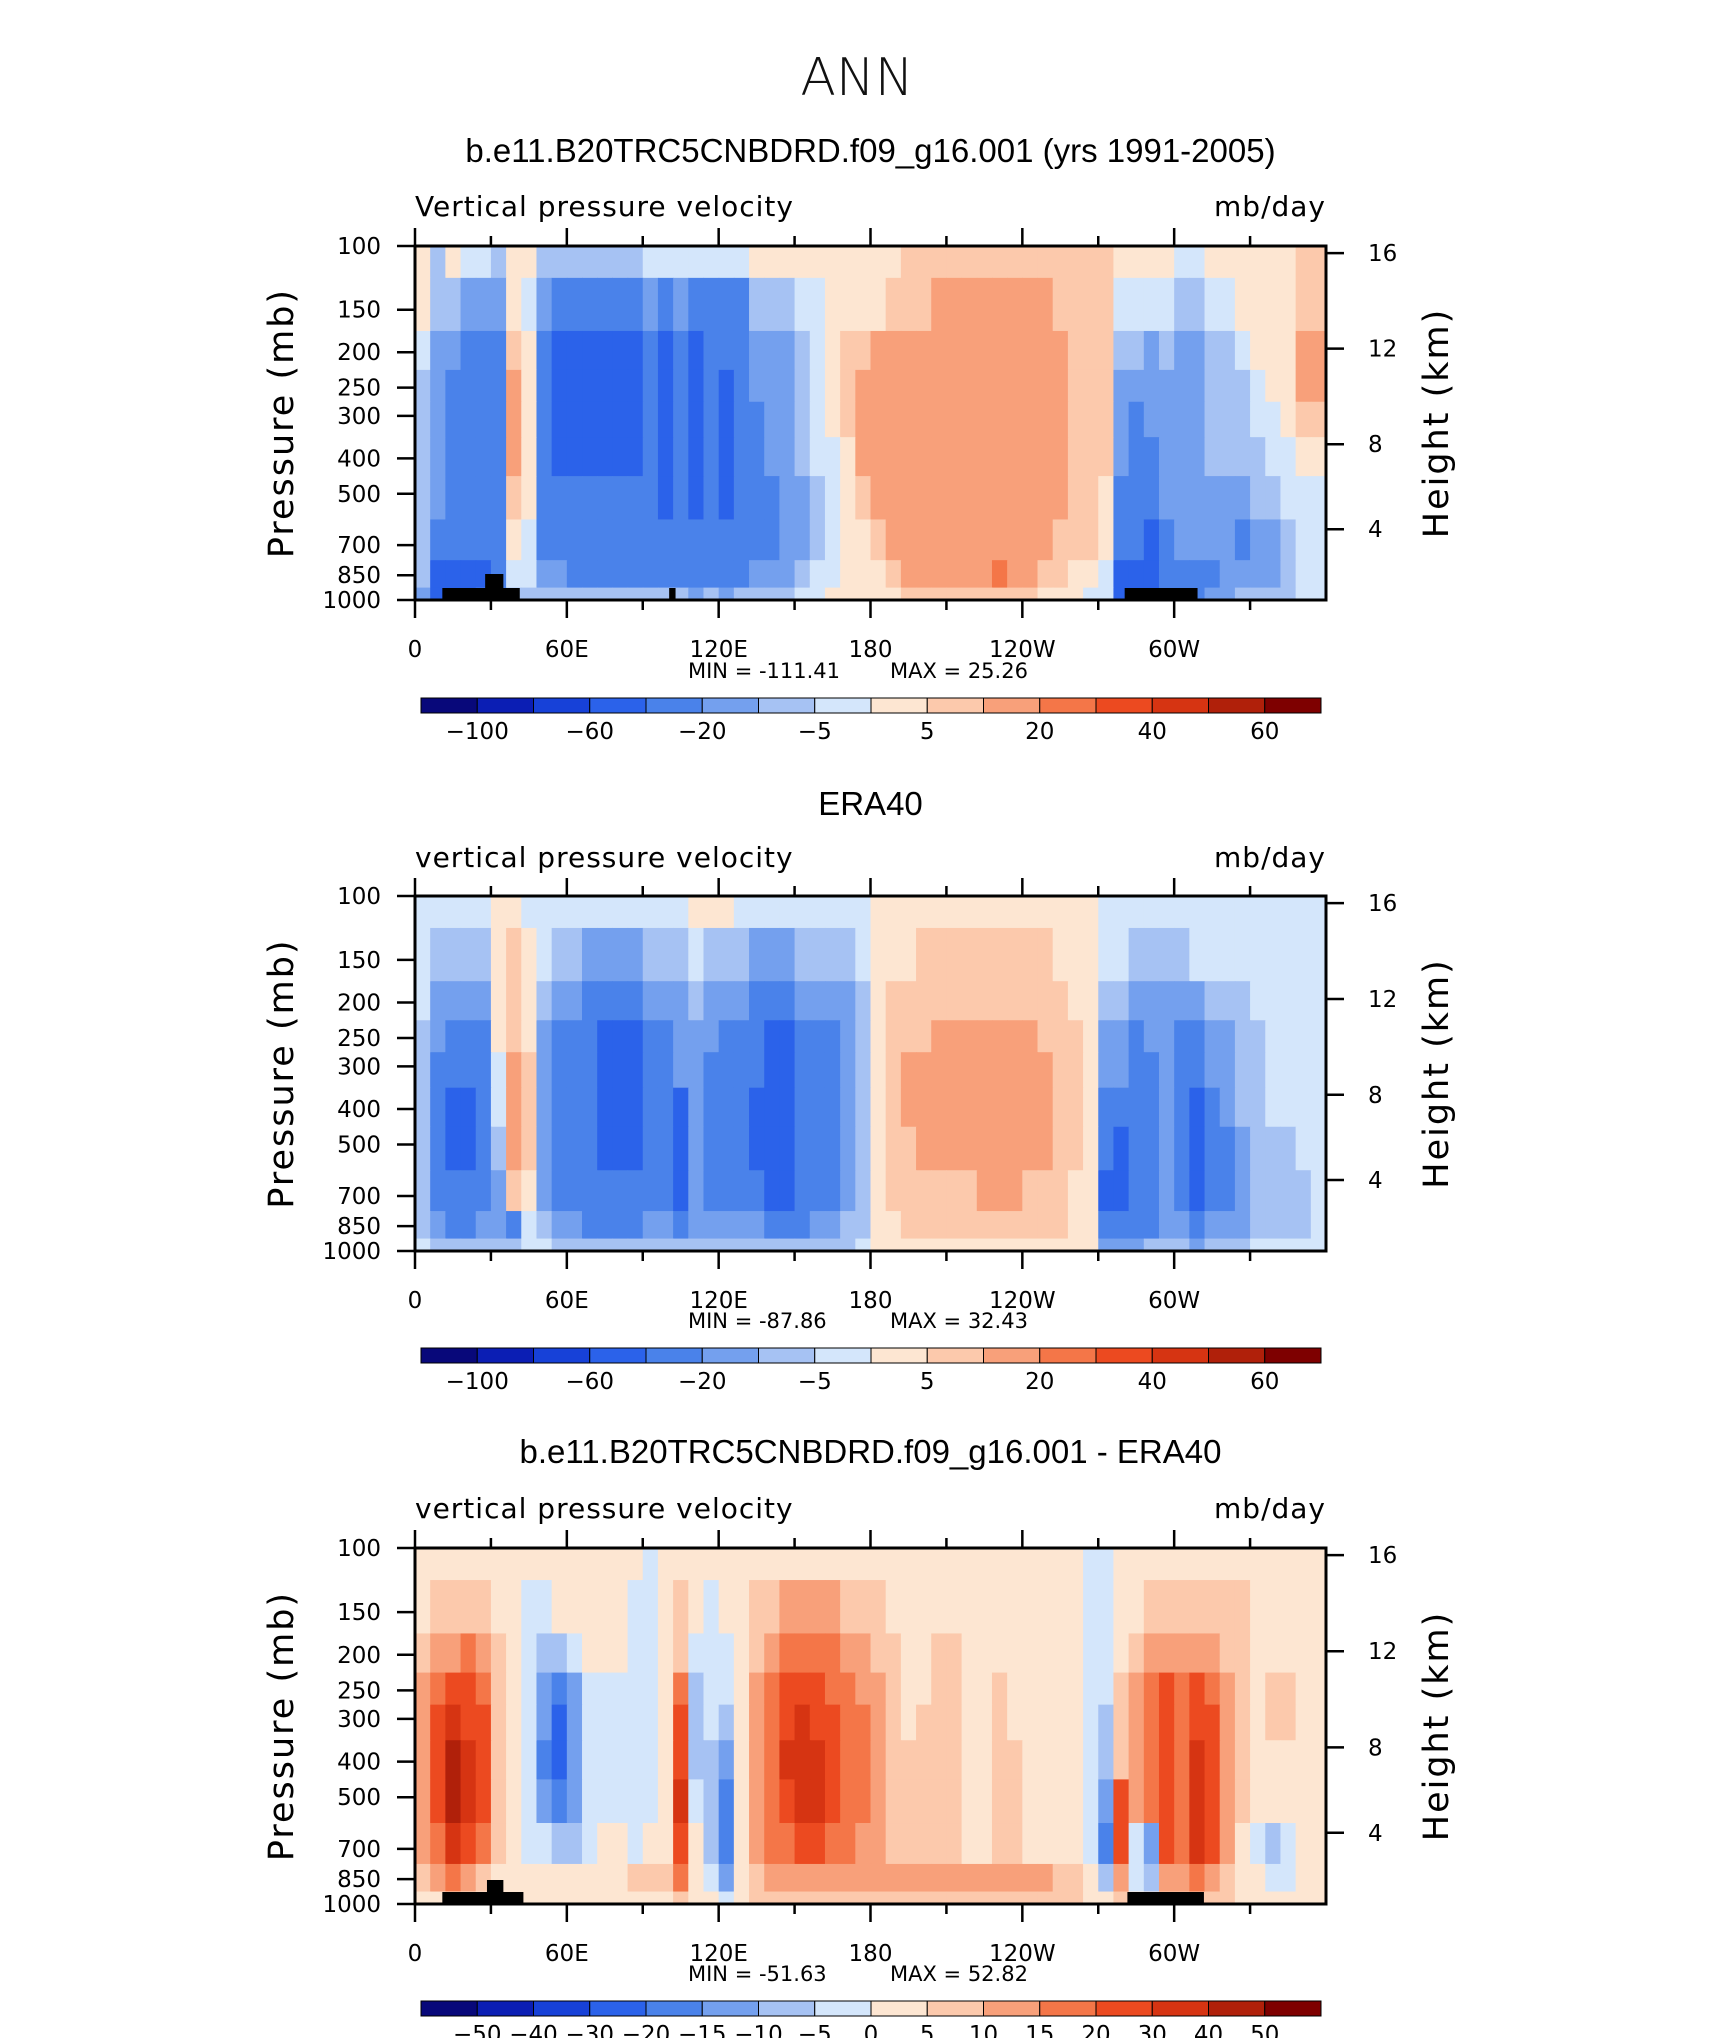 Image resolution: width=1710 pixels, height=2038 pixels. What do you see at coordinates (1095, 2030) in the screenshot?
I see `colorbar-label: 20` at bounding box center [1095, 2030].